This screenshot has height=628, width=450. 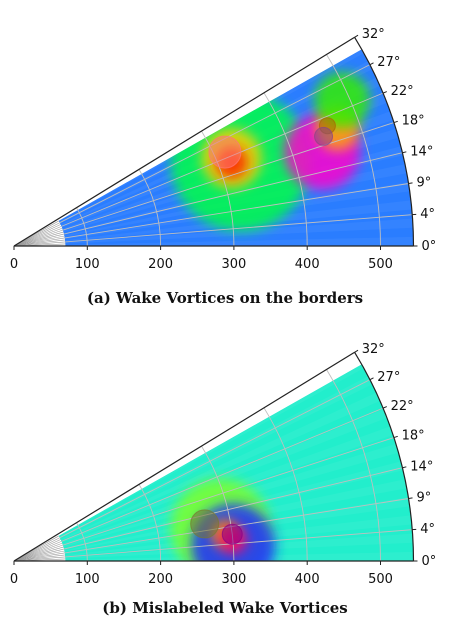 I want to click on chart-caption-a: (a) Wake Vortices on the borders, so click(x=225, y=298).